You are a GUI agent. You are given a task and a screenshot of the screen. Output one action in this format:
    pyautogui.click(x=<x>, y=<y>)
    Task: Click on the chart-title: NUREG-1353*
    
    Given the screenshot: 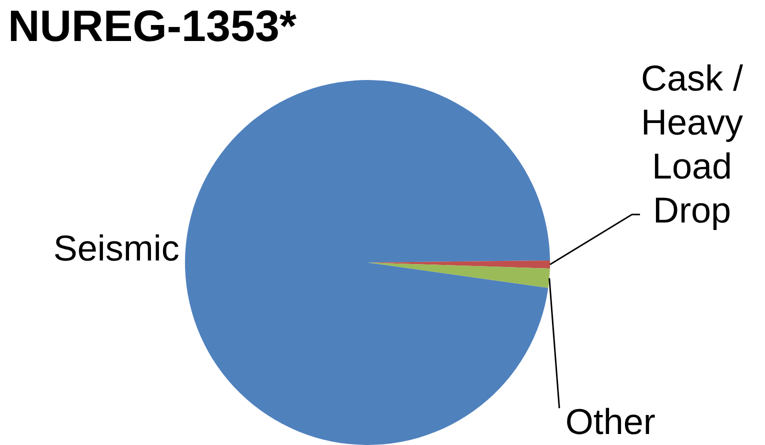 What is the action you would take?
    pyautogui.click(x=152, y=27)
    